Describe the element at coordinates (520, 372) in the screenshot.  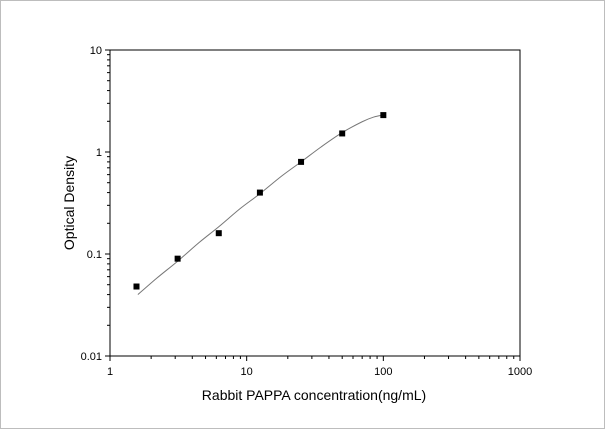
I see `x-tick-label: 1000` at that location.